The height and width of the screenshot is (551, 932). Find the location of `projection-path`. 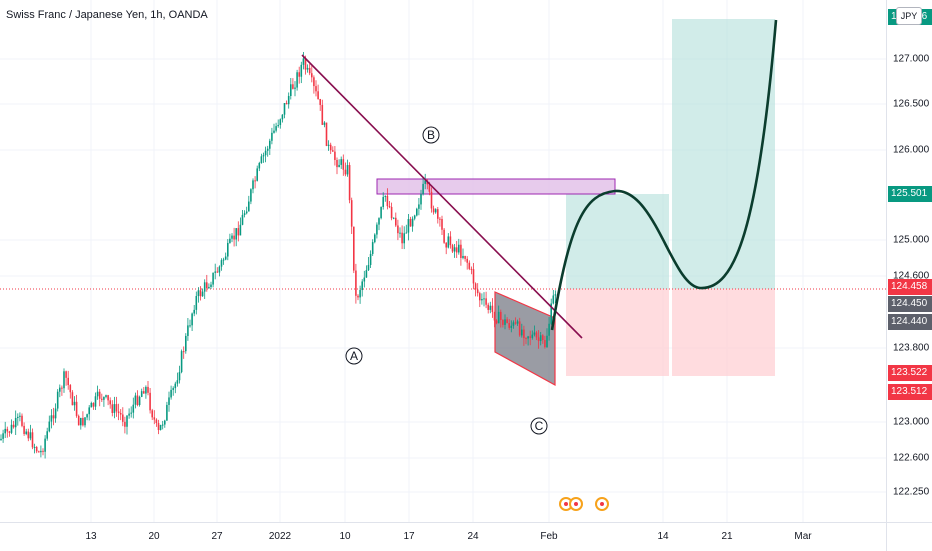

projection-path is located at coordinates (664, 175).